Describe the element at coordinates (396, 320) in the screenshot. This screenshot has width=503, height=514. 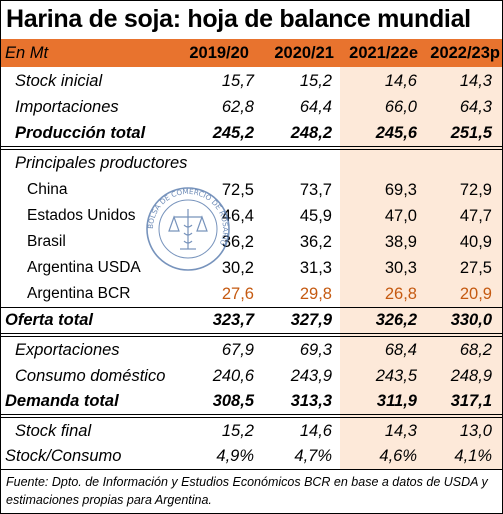
I see `value-cell: 326,2` at that location.